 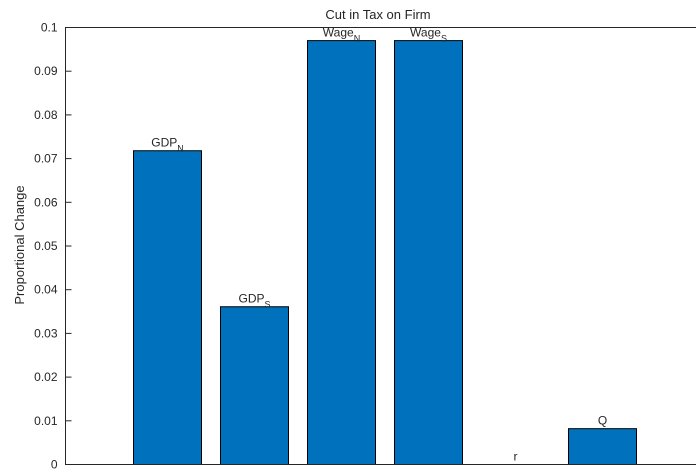 I want to click on bar-label: Q, so click(x=602, y=421).